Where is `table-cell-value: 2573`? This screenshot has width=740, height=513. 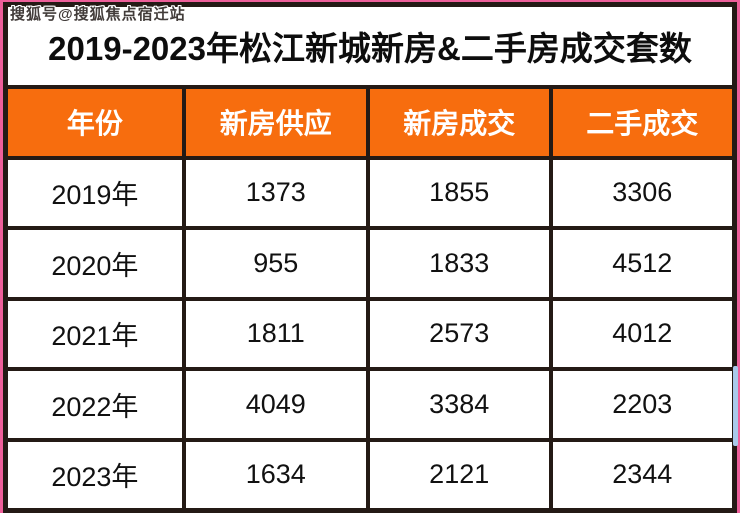 table-cell-value: 2573 is located at coordinates (459, 333).